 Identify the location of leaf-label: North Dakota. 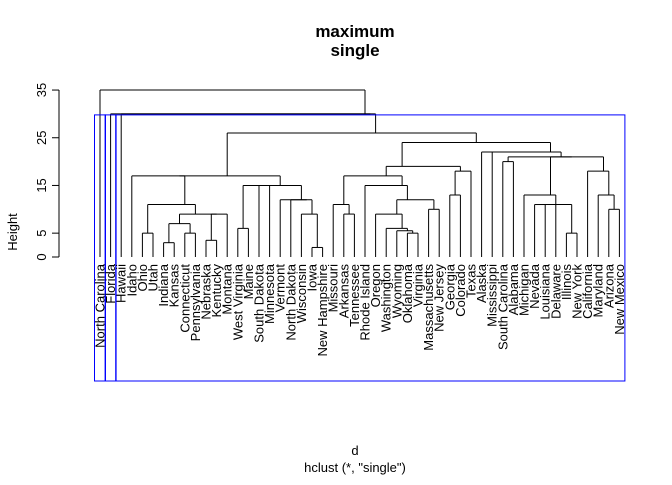
(290, 301).